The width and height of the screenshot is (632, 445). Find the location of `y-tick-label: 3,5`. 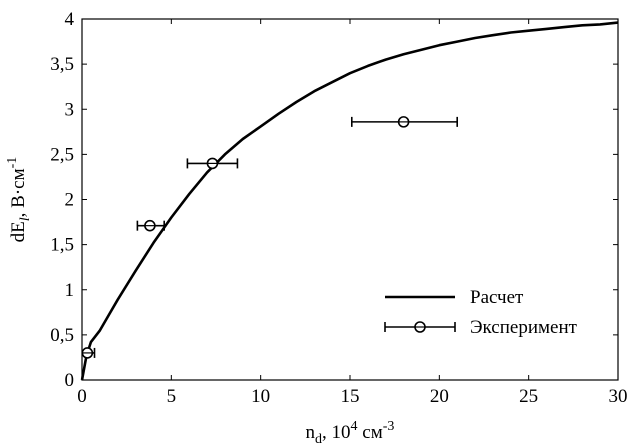

y-tick-label: 3,5 is located at coordinates (62, 64).